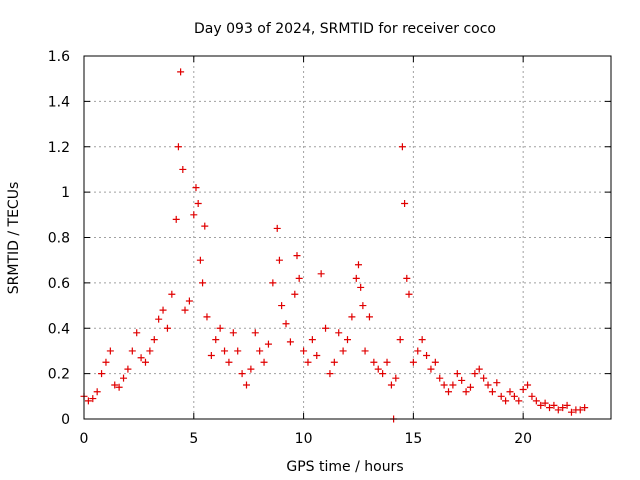 The width and height of the screenshot is (640, 480). What do you see at coordinates (59, 239) in the screenshot?
I see `y-tick-label: 0.8` at bounding box center [59, 239].